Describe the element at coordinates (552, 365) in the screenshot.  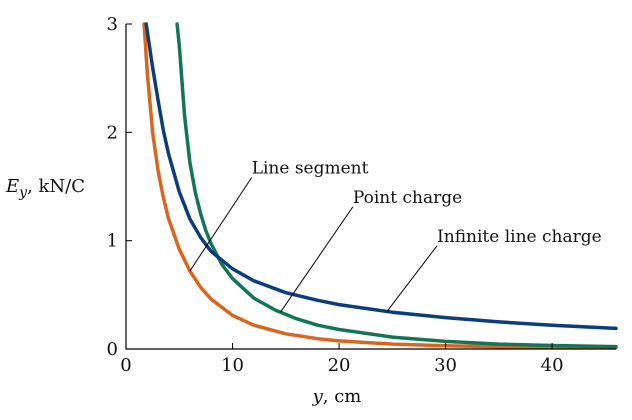
I see `x-tick-label: 40` at that location.